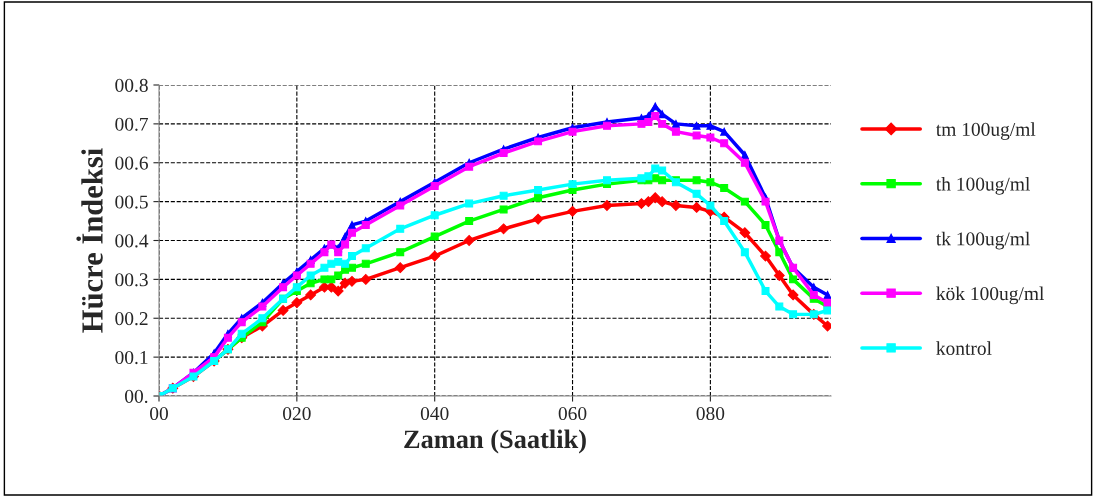 Image resolution: width=1096 pixels, height=497 pixels. I want to click on x-tick-label: 020, so click(297, 413).